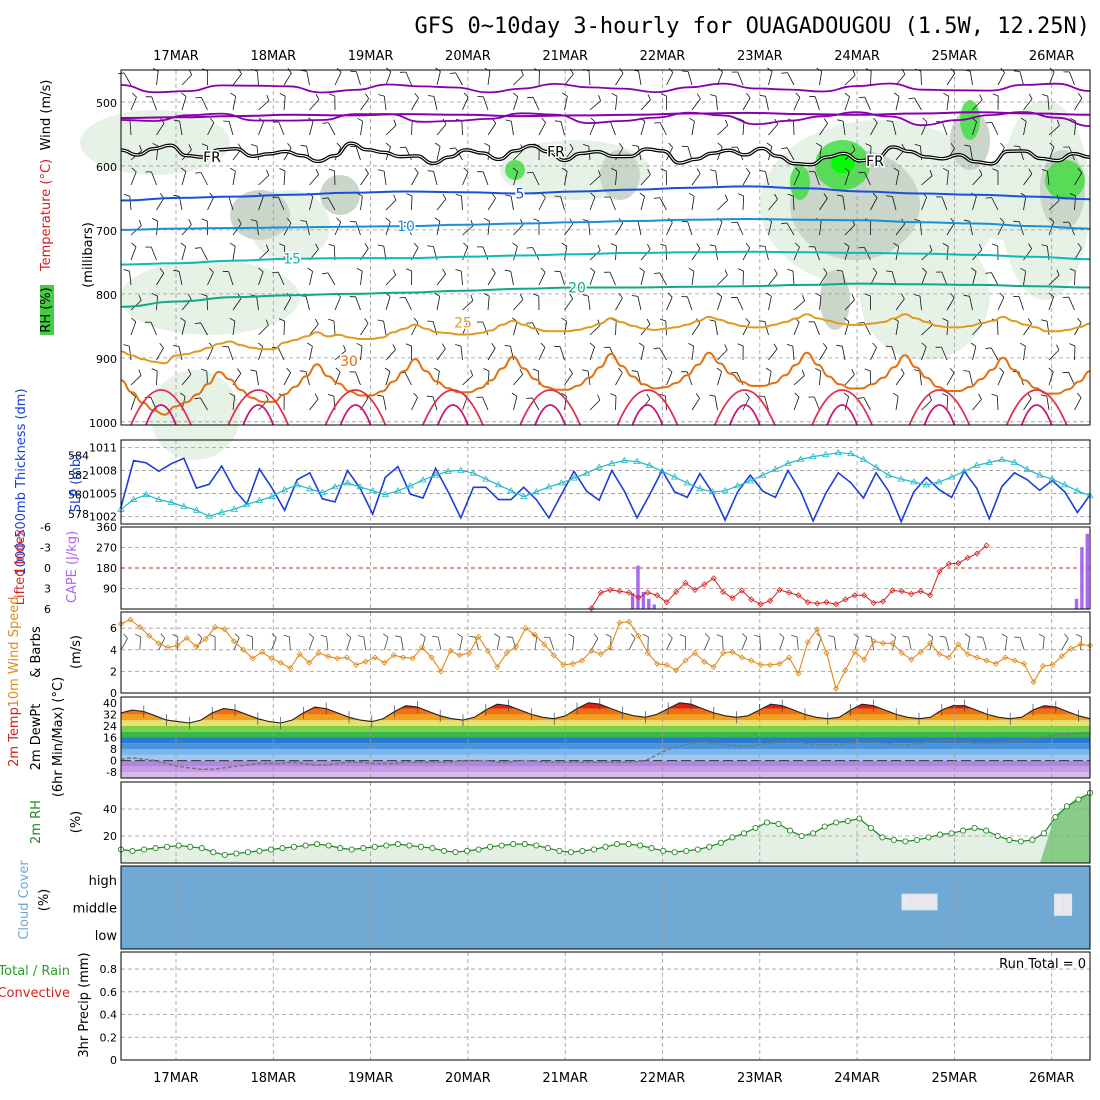  I want to click on rh2m-area, so click(605, 827).